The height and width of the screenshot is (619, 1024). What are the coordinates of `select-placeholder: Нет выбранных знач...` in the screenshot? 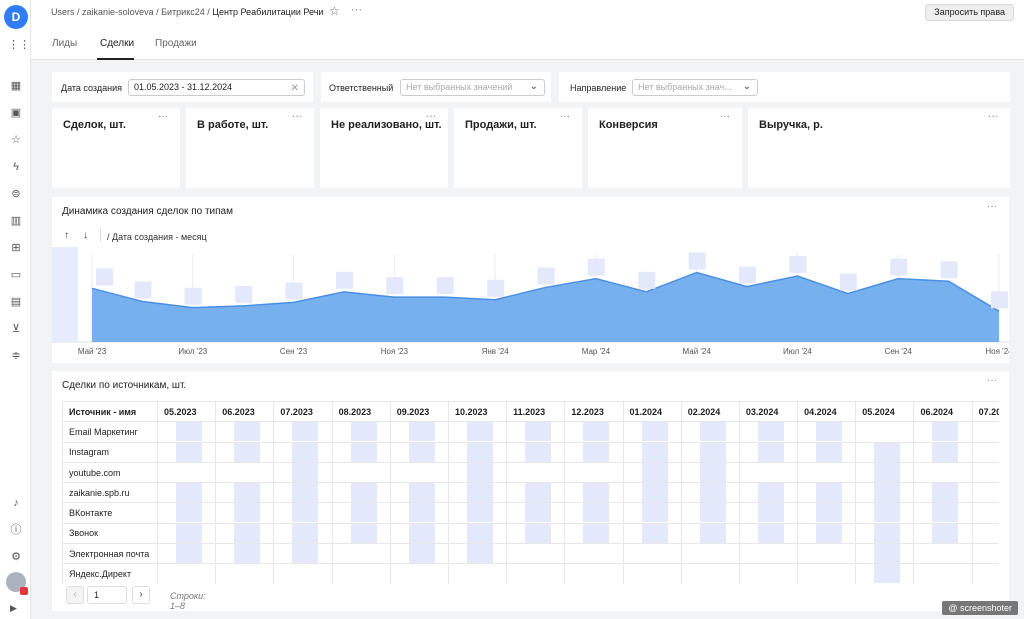 It's located at (685, 87).